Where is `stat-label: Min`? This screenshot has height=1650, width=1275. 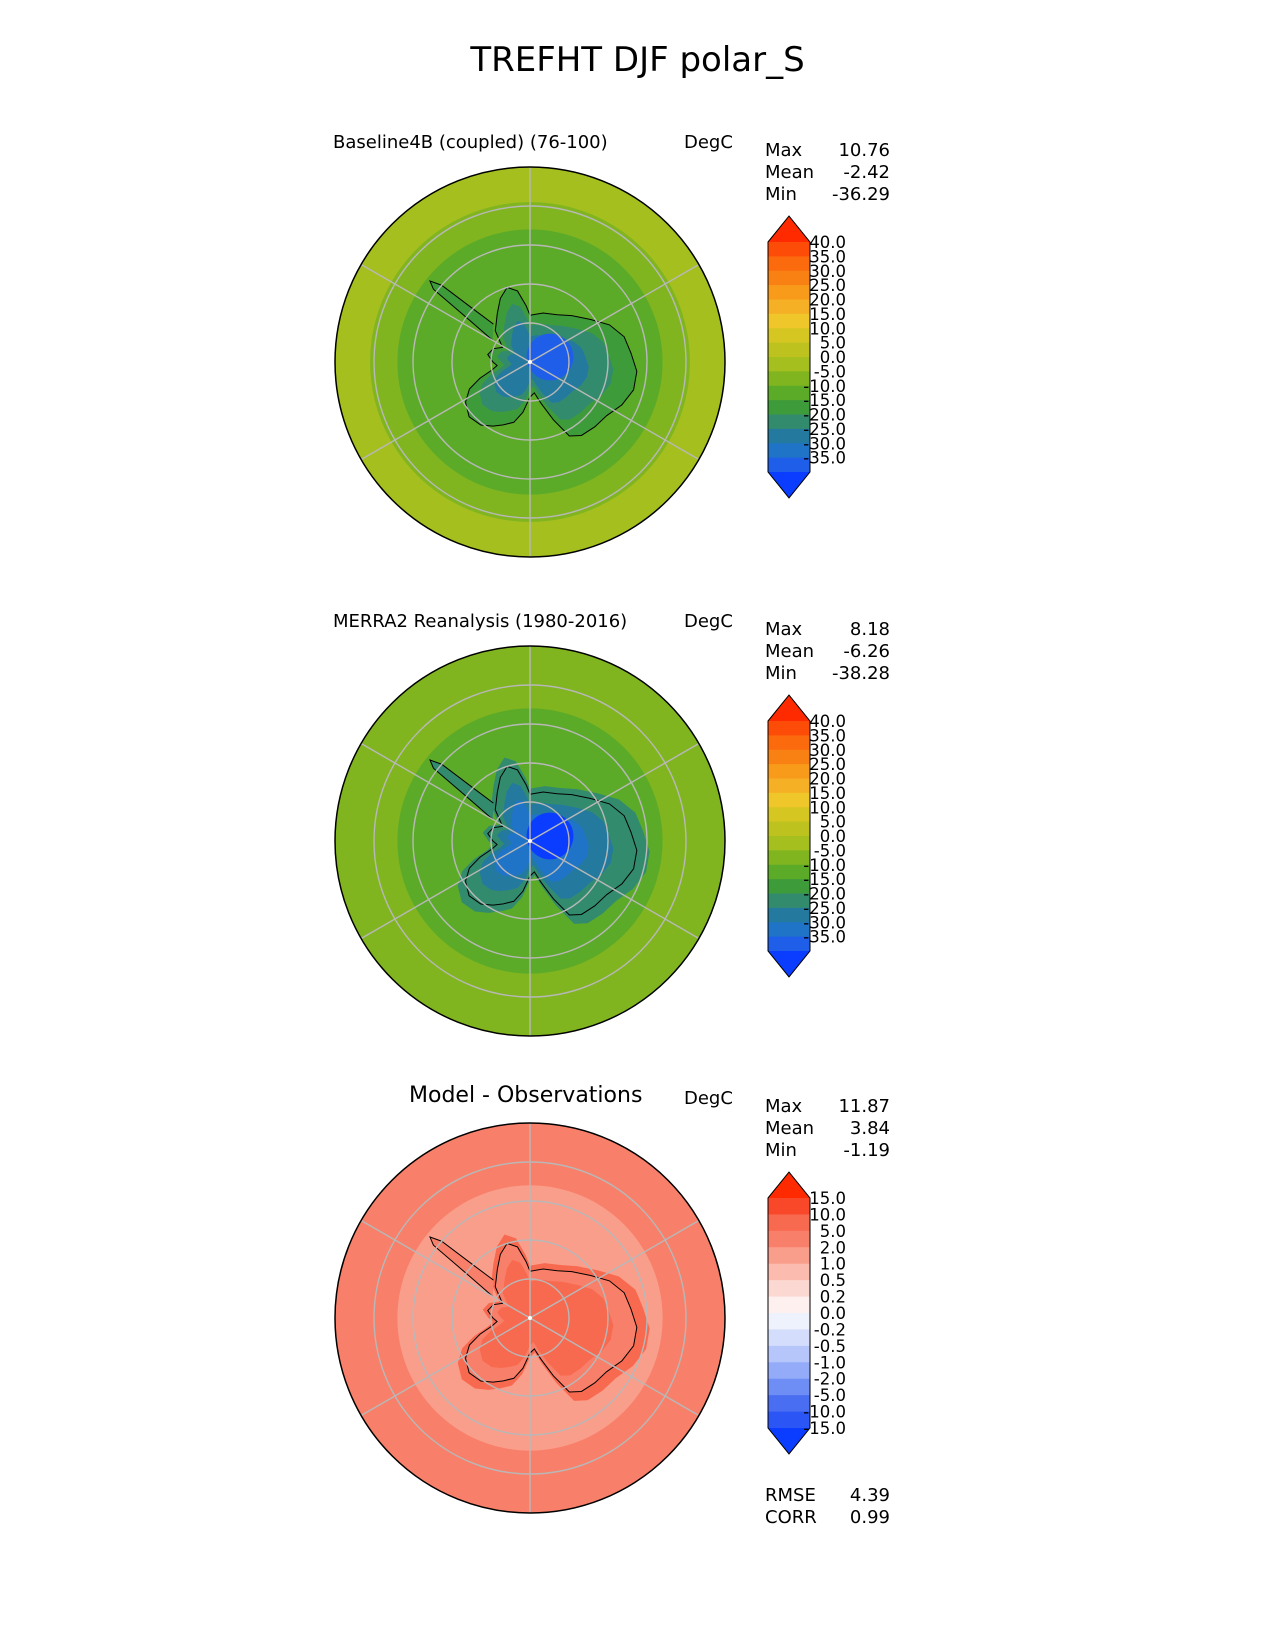
stat-label: Min is located at coordinates (781, 194).